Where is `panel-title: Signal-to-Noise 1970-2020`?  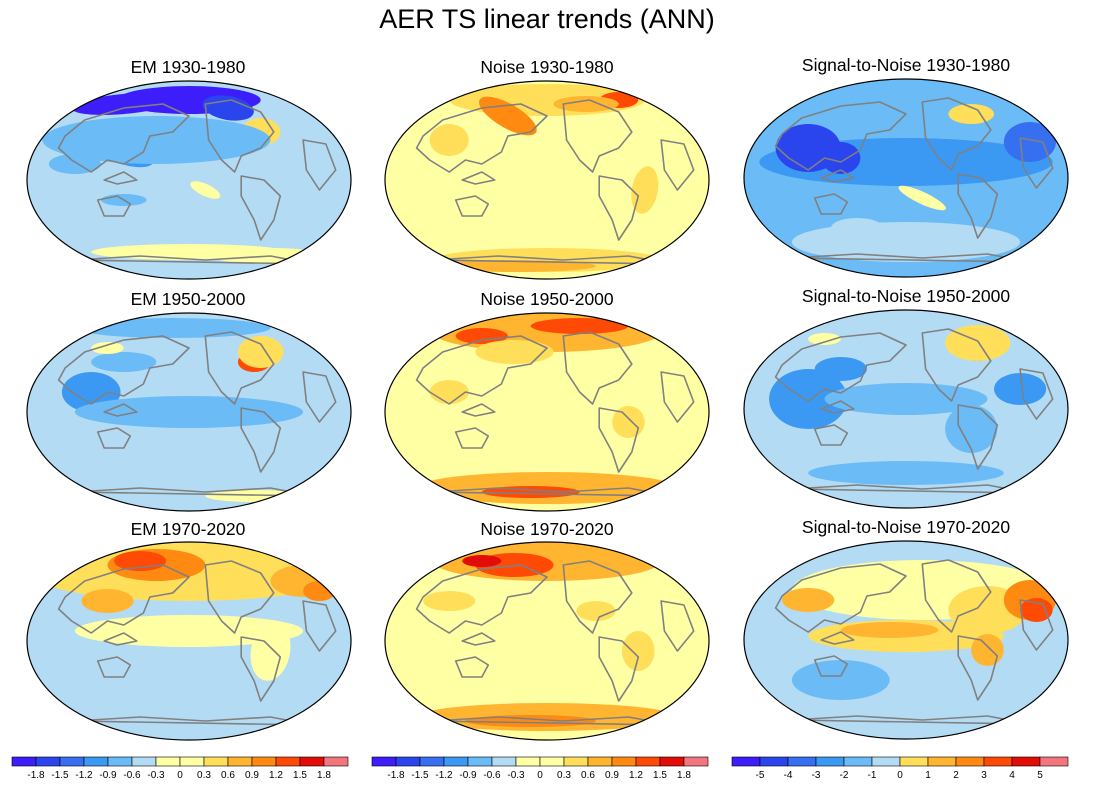
panel-title: Signal-to-Noise 1970-2020 is located at coordinates (906, 527).